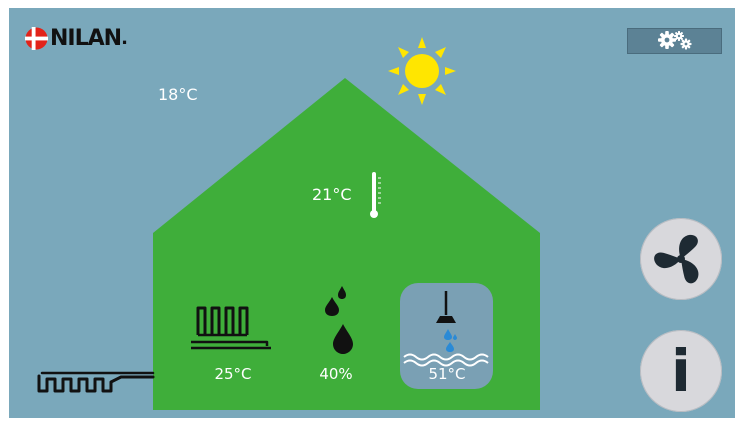 This screenshot has width=744, height=427. Describe the element at coordinates (375, 195) in the screenshot. I see `thermometer-icon` at that location.